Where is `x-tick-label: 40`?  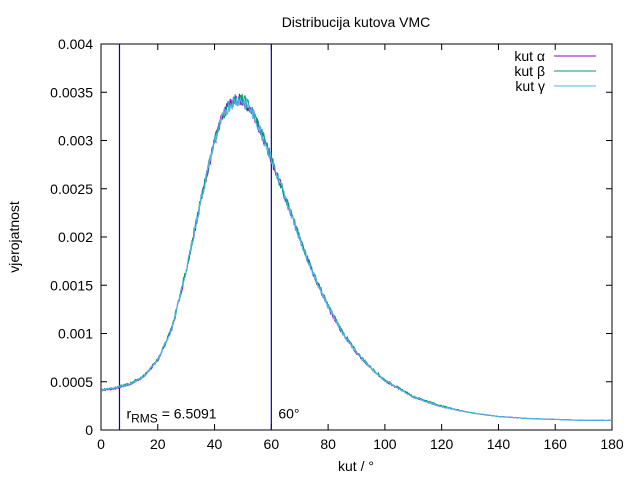
x-tick-label: 40 is located at coordinates (215, 444).